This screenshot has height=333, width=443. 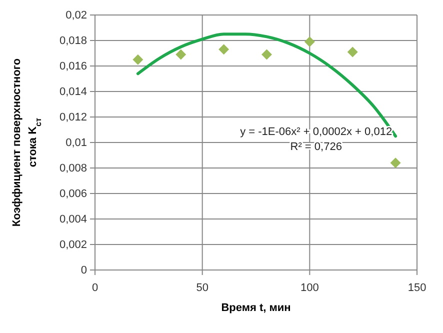 I want to click on y-tick-label: 0,016, so click(x=73, y=66).